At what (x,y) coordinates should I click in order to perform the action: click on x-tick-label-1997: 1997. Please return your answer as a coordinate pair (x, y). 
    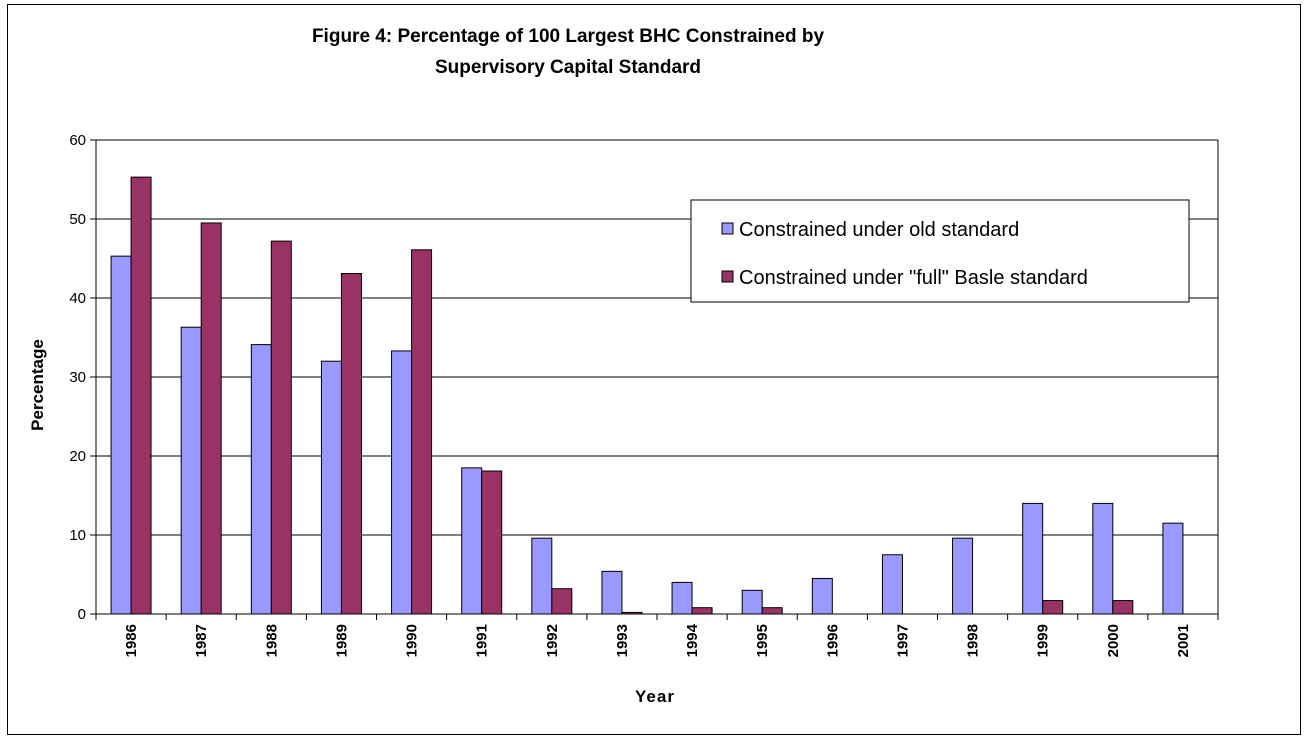
    Looking at the image, I should click on (902, 640).